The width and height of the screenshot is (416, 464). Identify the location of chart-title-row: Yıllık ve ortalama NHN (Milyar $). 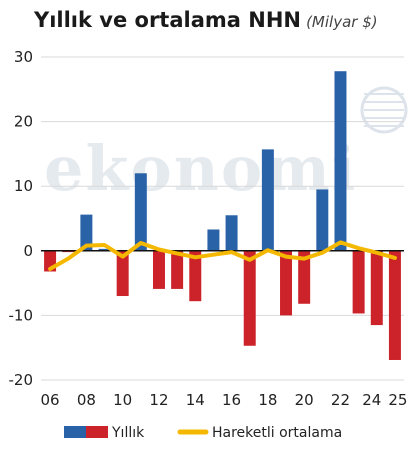
(206, 20).